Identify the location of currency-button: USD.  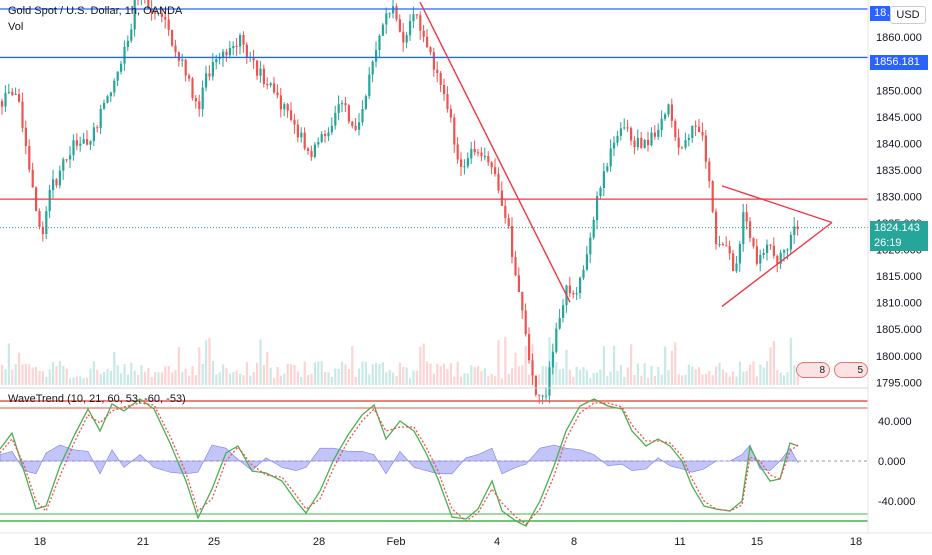
(908, 15).